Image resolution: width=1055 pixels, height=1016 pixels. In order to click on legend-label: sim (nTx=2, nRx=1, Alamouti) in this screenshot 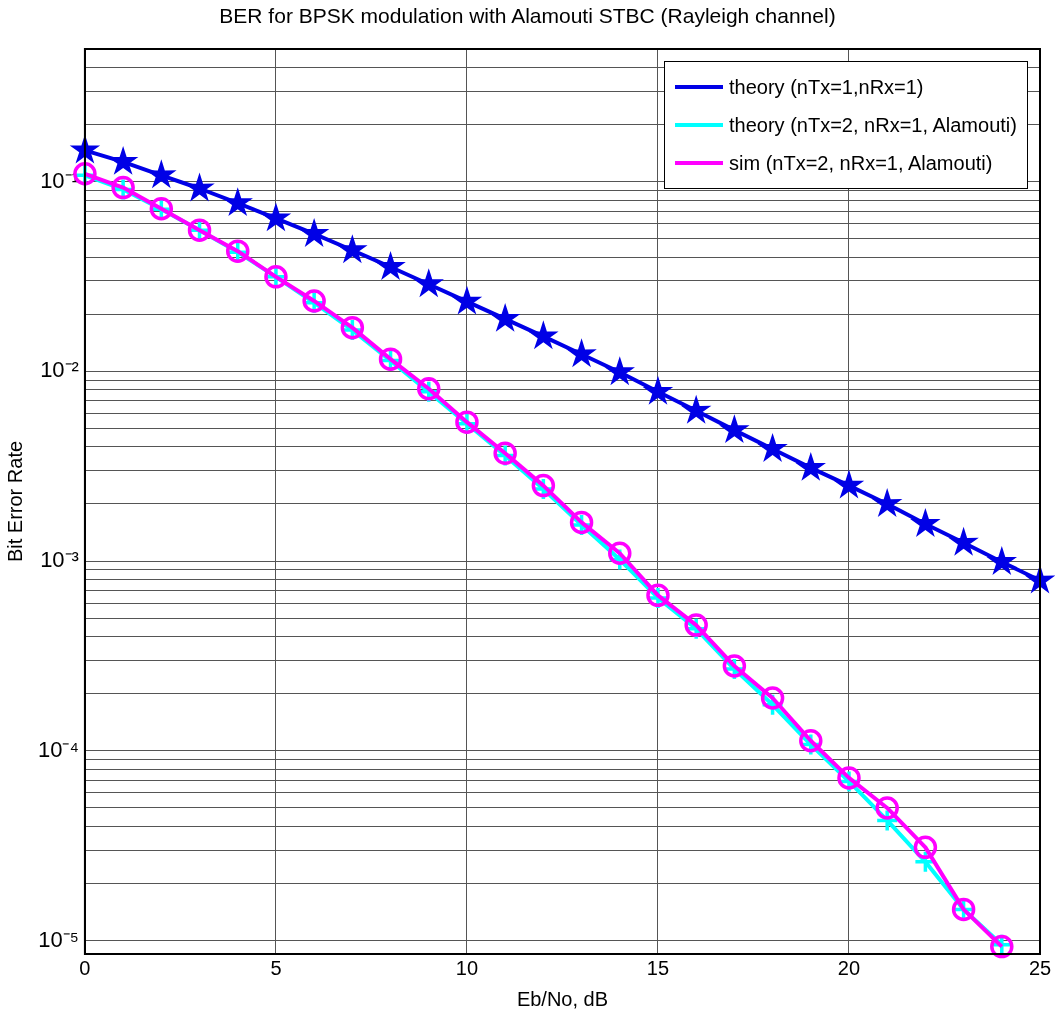, I will do `click(861, 163)`.